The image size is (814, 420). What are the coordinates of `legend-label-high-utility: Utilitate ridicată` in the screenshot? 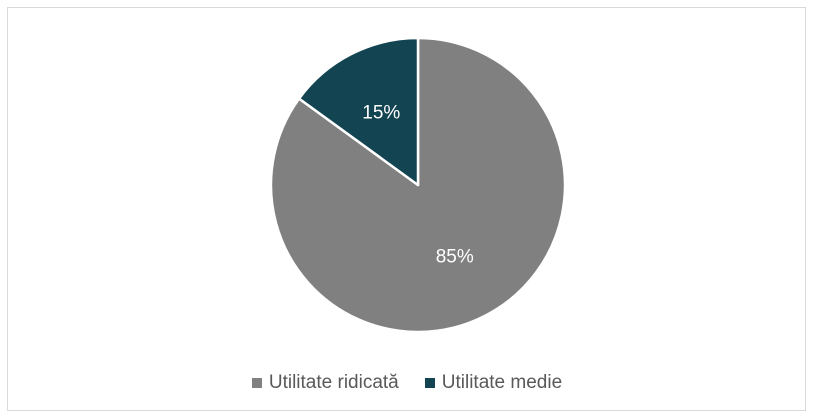 It's located at (333, 382).